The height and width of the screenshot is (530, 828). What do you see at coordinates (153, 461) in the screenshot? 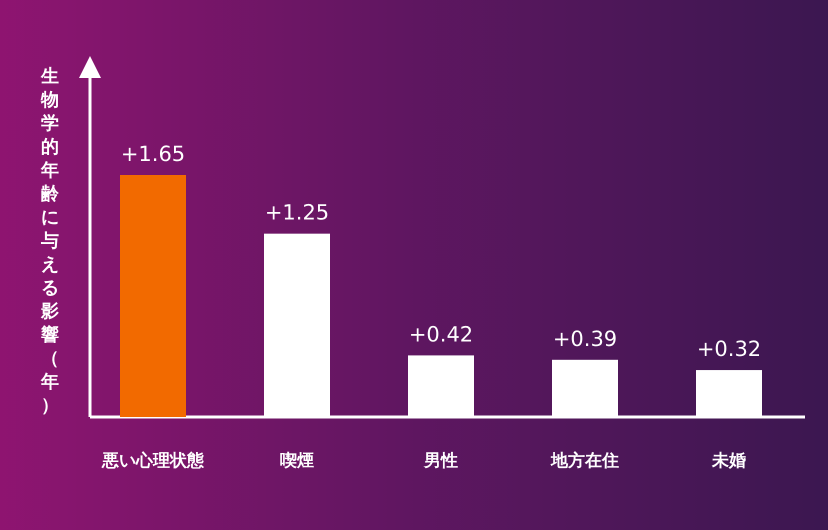
I see `x-tick-label: 悪い心理状態` at bounding box center [153, 461].